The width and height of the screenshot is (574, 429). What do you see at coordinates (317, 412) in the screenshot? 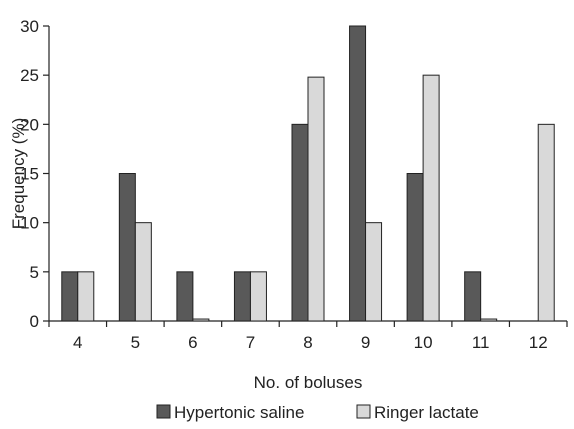
I see `legend: Hypertonic saline Ringer lactate` at bounding box center [317, 412].